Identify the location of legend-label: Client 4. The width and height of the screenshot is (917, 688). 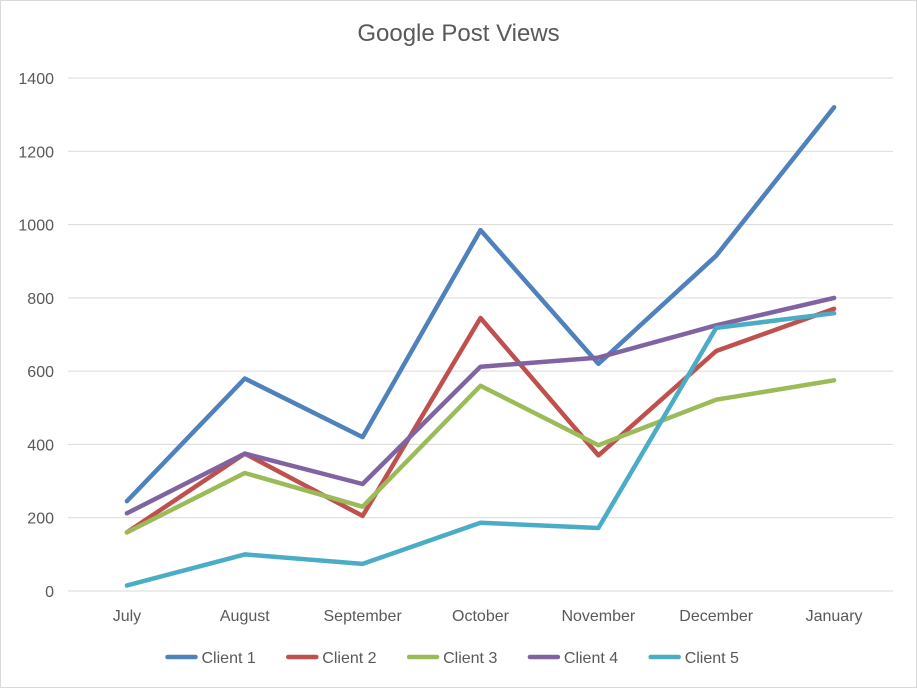
(591, 658).